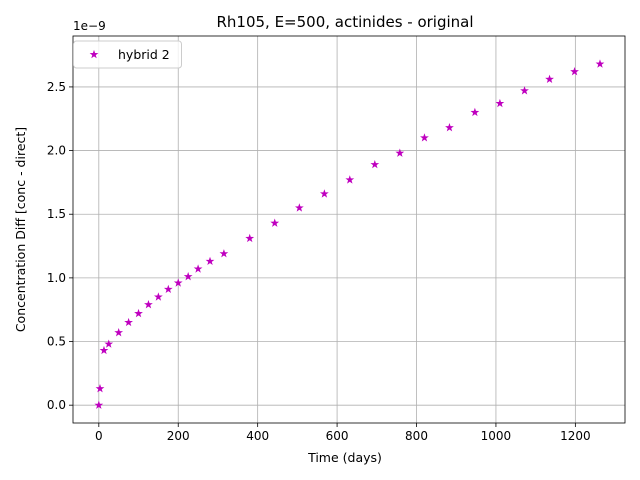  Describe the element at coordinates (89, 26) in the screenshot. I see `y-axis-offset-label: 1e−9` at that location.